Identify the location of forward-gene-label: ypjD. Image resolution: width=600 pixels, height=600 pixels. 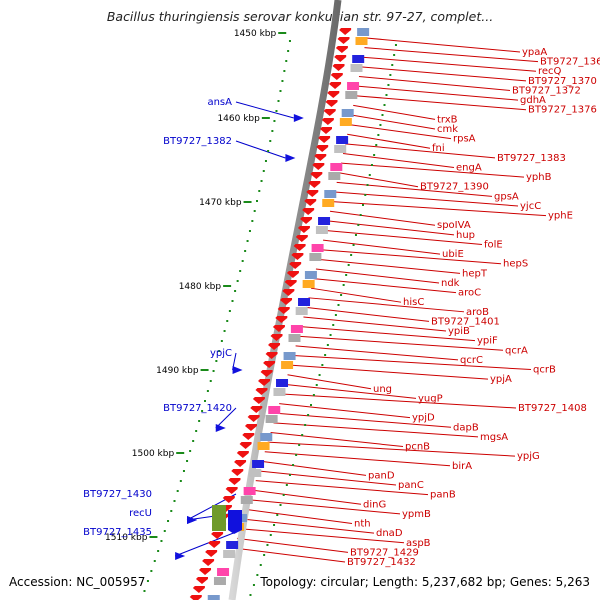
(423, 418).